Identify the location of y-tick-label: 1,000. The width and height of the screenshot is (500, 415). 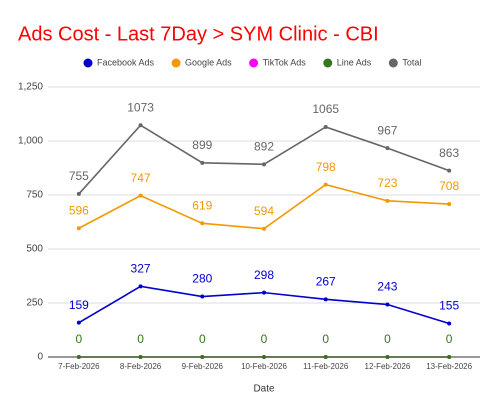
(30, 141).